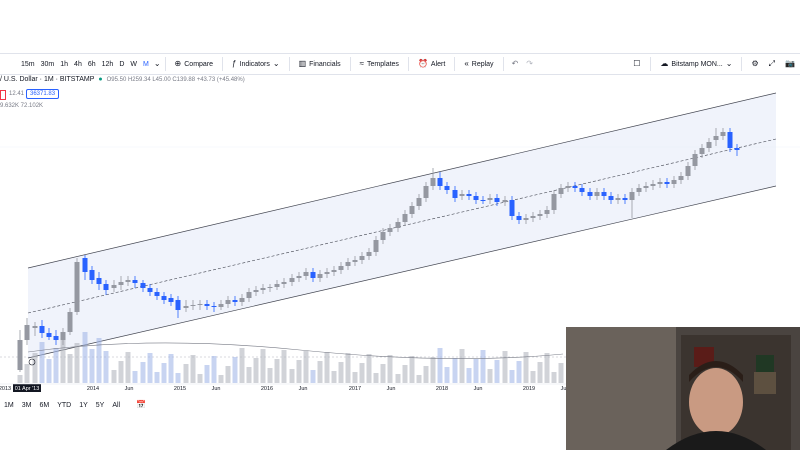 The image size is (800, 450). I want to click on range-all: All, so click(116, 405).